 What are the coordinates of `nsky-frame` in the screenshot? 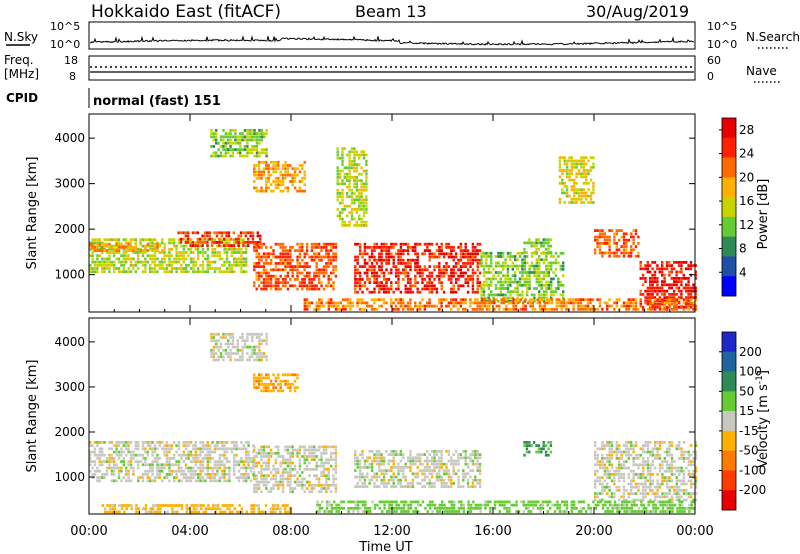 It's located at (392, 35).